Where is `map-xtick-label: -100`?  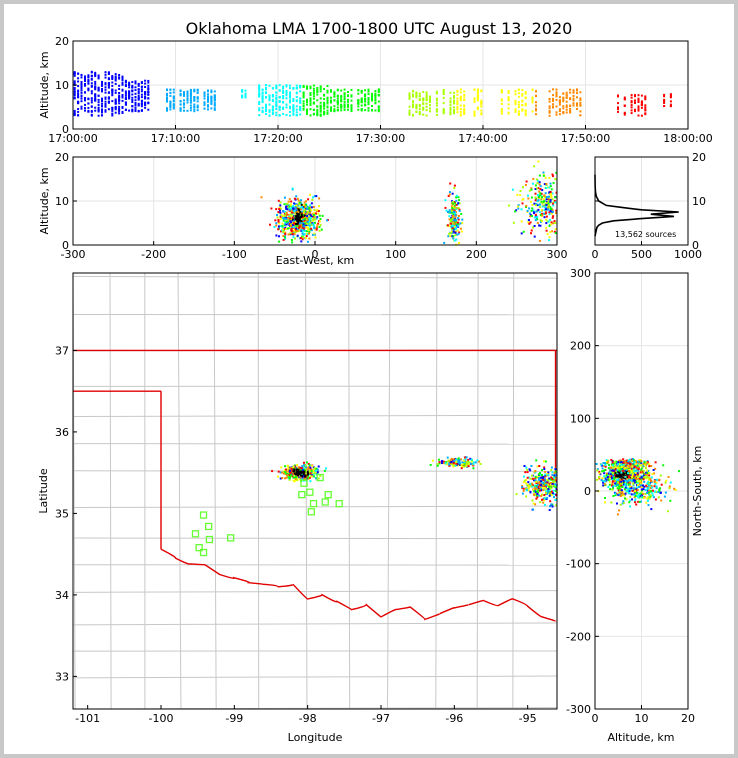 map-xtick-label: -100 is located at coordinates (161, 718).